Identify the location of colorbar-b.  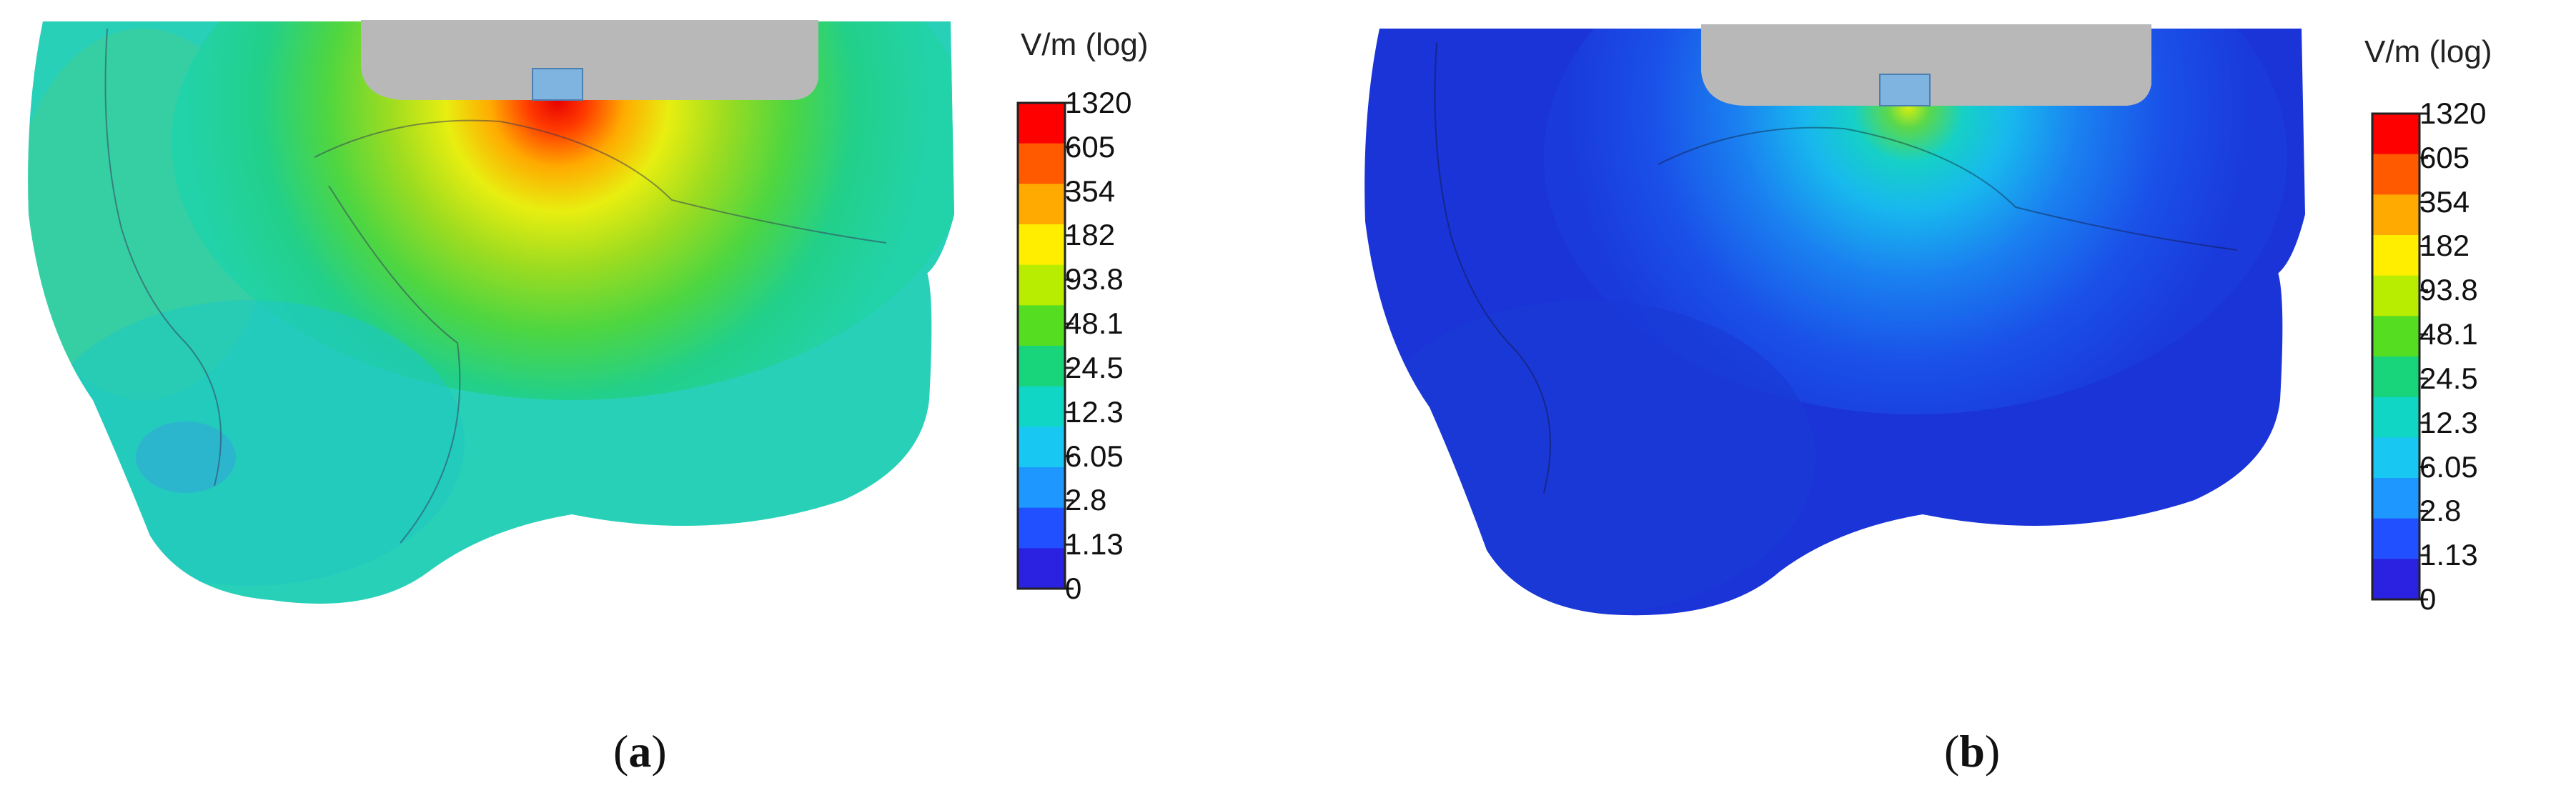
(2400, 356).